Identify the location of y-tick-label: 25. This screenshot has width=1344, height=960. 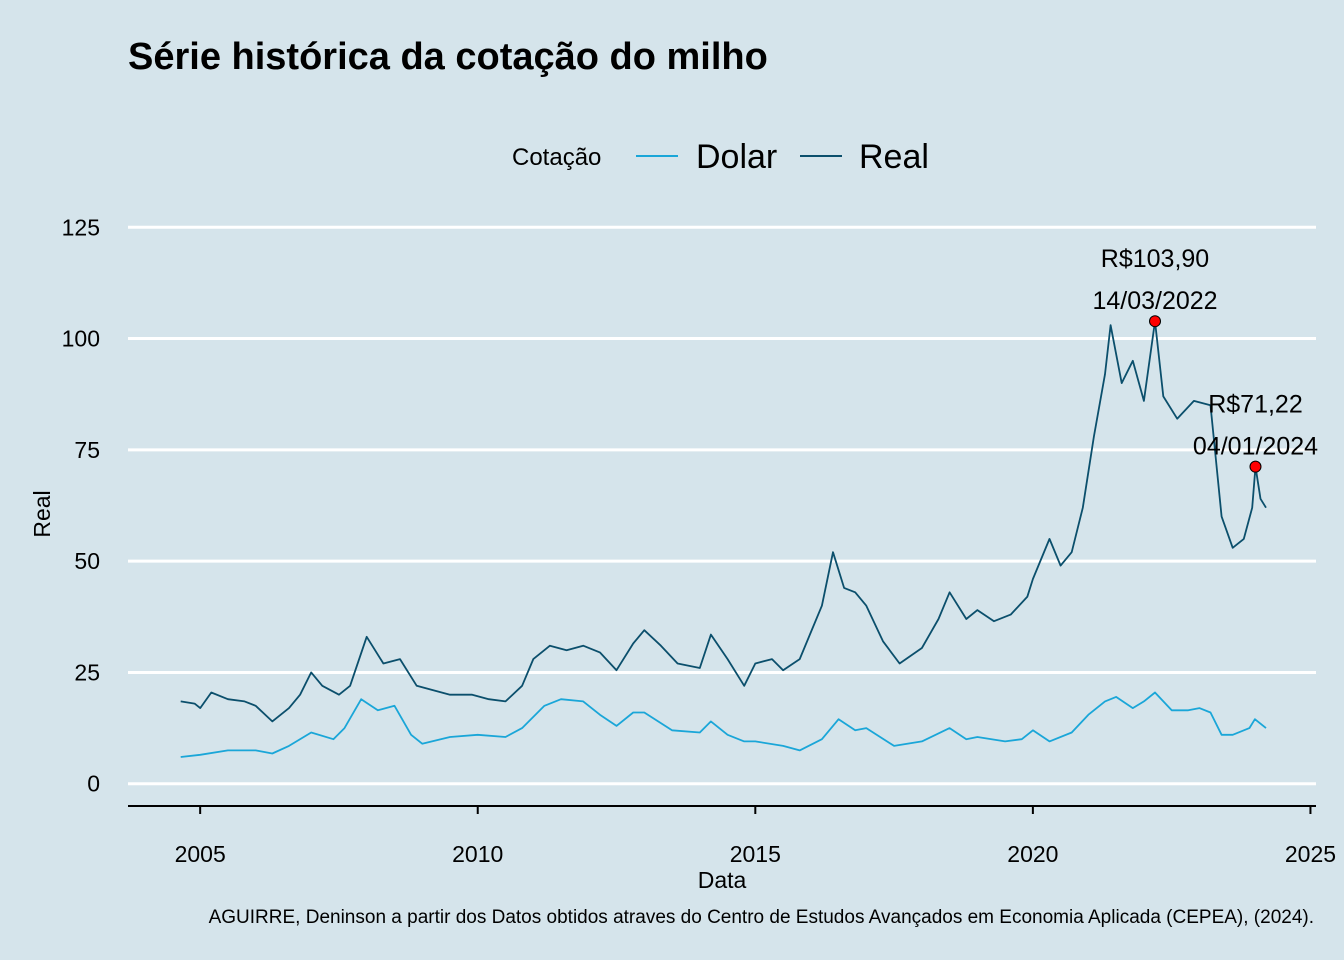
(87, 672).